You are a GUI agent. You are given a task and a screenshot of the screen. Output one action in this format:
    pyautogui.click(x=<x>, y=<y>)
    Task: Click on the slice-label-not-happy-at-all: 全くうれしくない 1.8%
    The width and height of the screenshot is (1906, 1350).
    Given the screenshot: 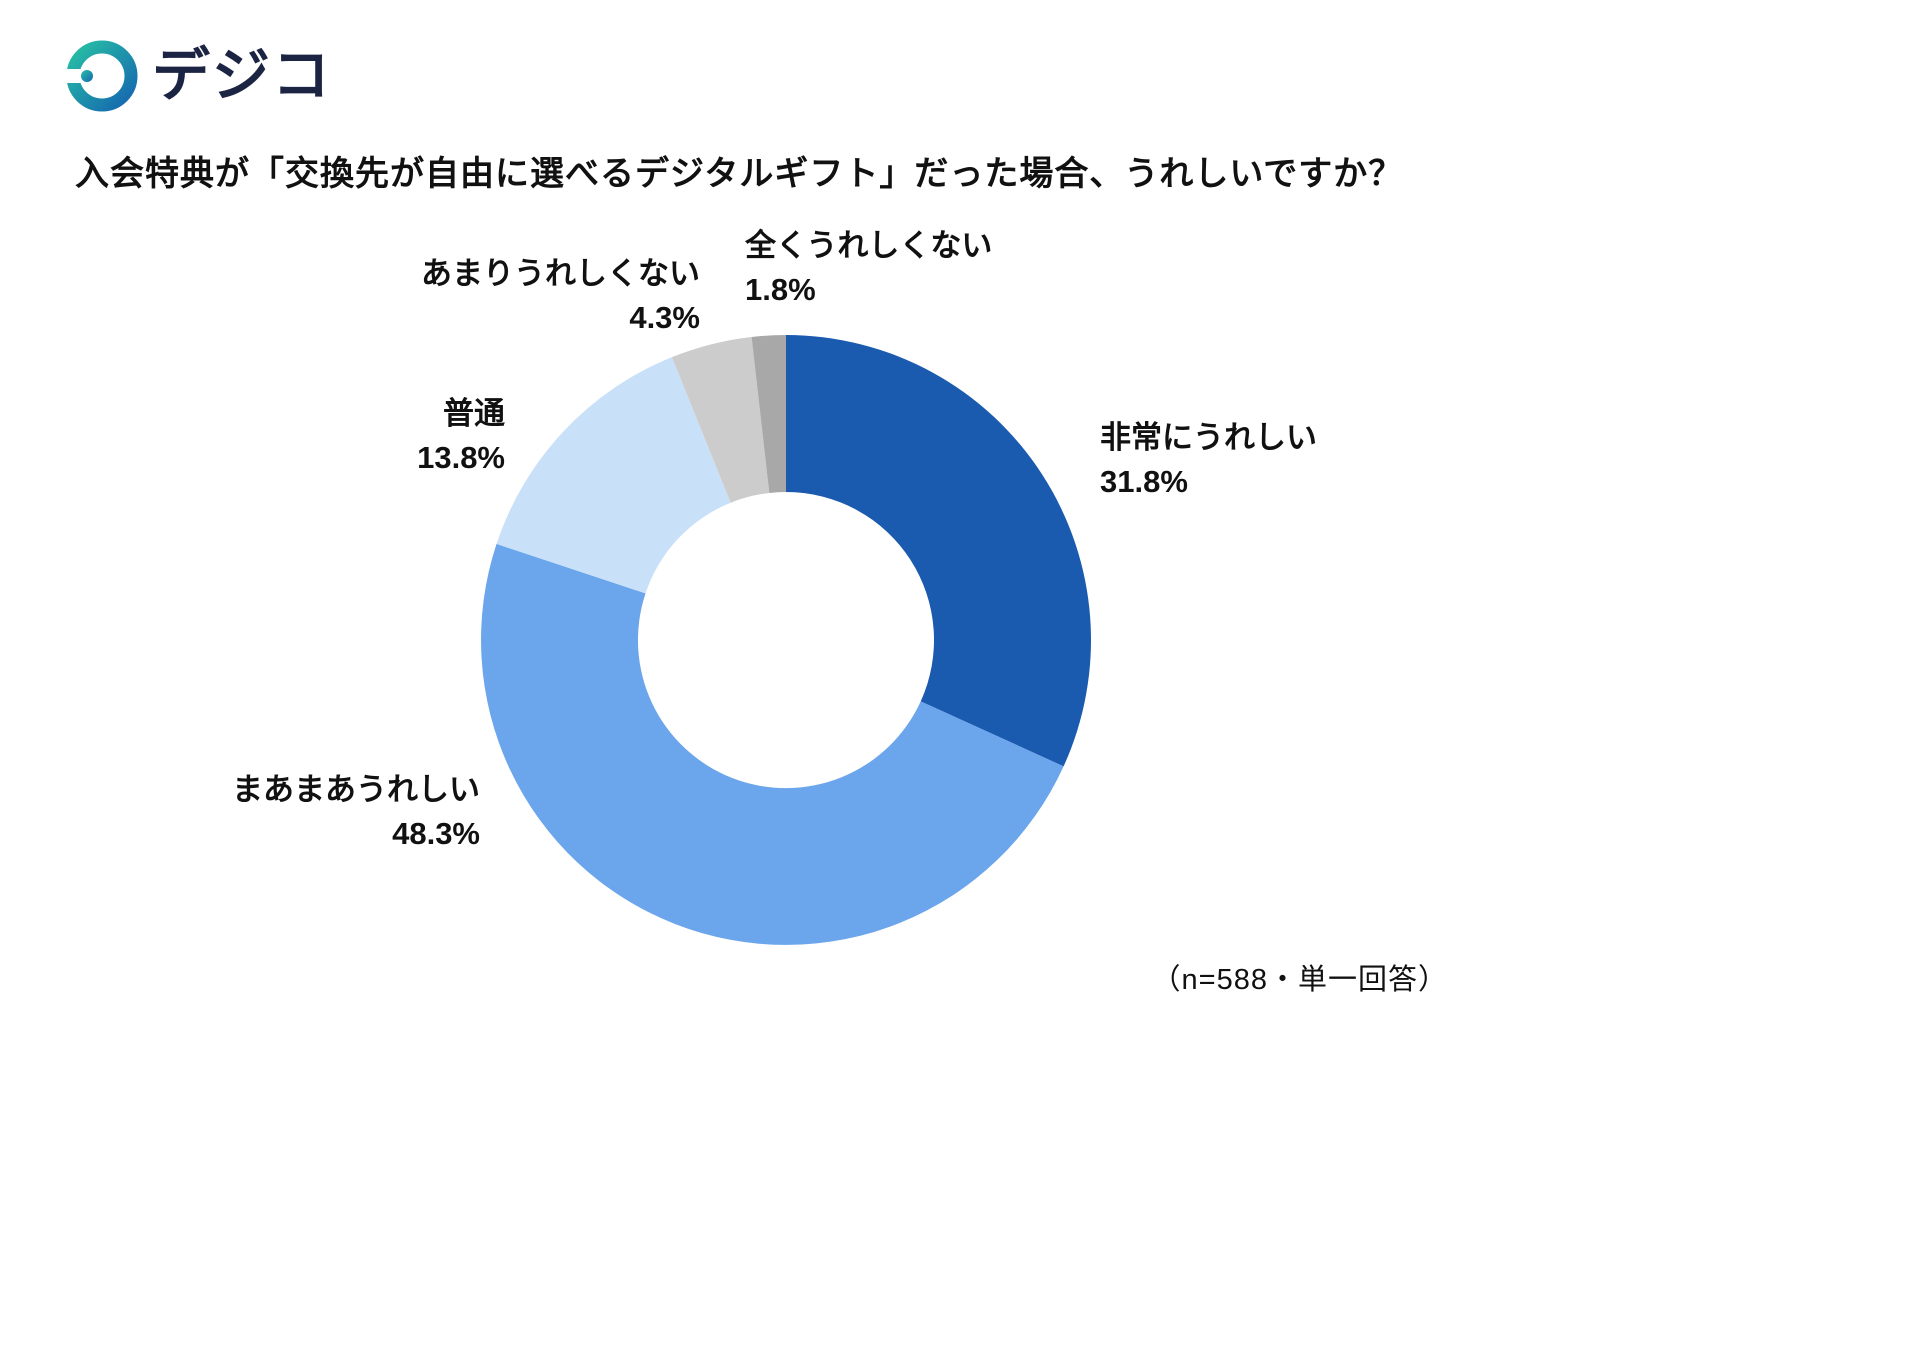 What is the action you would take?
    pyautogui.click(x=868, y=268)
    